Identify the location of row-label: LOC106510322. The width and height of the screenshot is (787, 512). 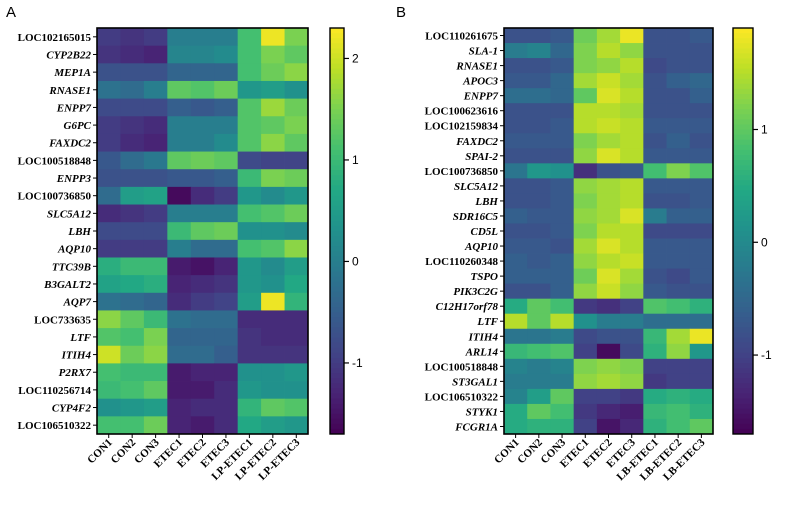
(55, 426).